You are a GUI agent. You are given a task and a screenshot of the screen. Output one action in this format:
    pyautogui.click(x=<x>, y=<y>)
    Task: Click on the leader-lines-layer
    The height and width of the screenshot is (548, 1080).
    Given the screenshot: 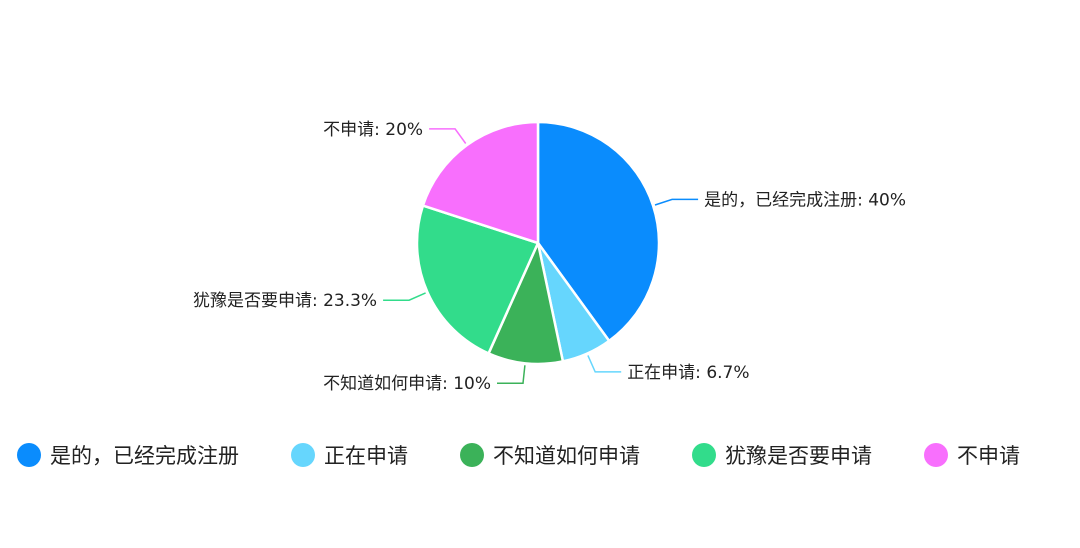 What is the action you would take?
    pyautogui.click(x=541, y=256)
    